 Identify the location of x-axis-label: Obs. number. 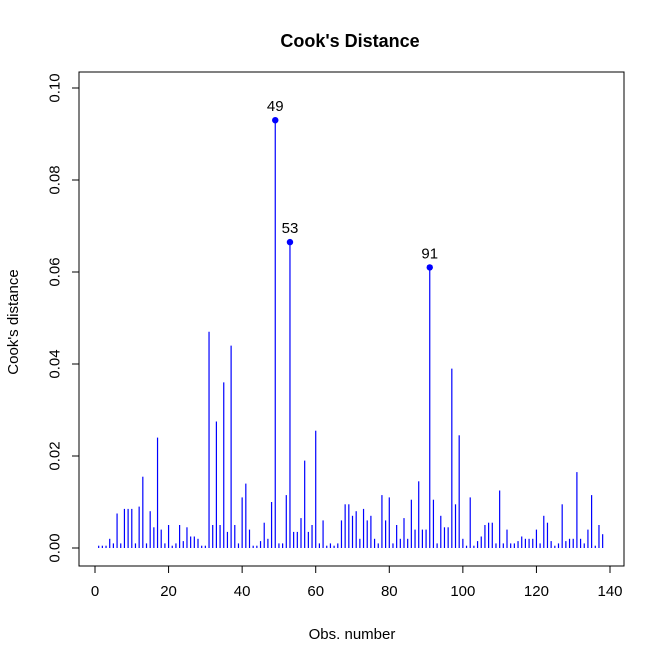
(352, 634).